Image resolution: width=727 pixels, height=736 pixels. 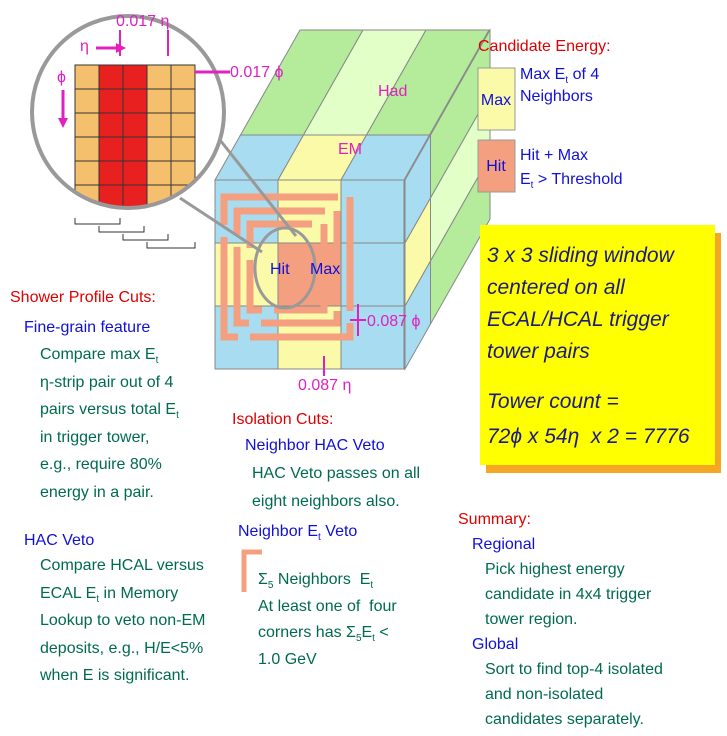 I want to click on text-line: corners has Σ5Et <, so click(x=323, y=636).